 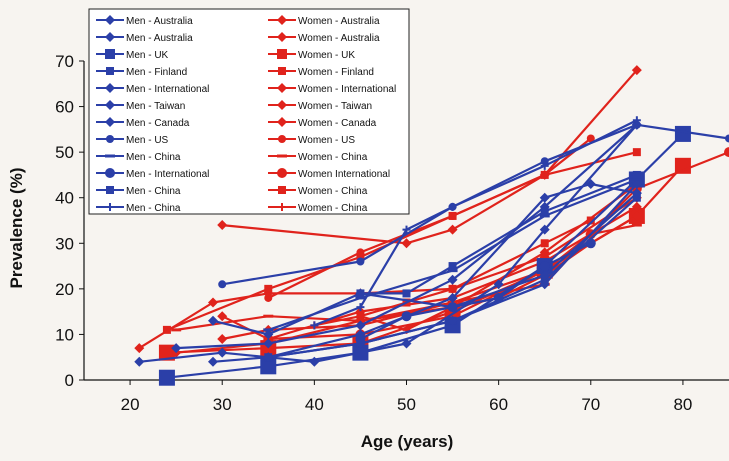 What do you see at coordinates (344, 174) in the screenshot?
I see `legend-label: Women International` at bounding box center [344, 174].